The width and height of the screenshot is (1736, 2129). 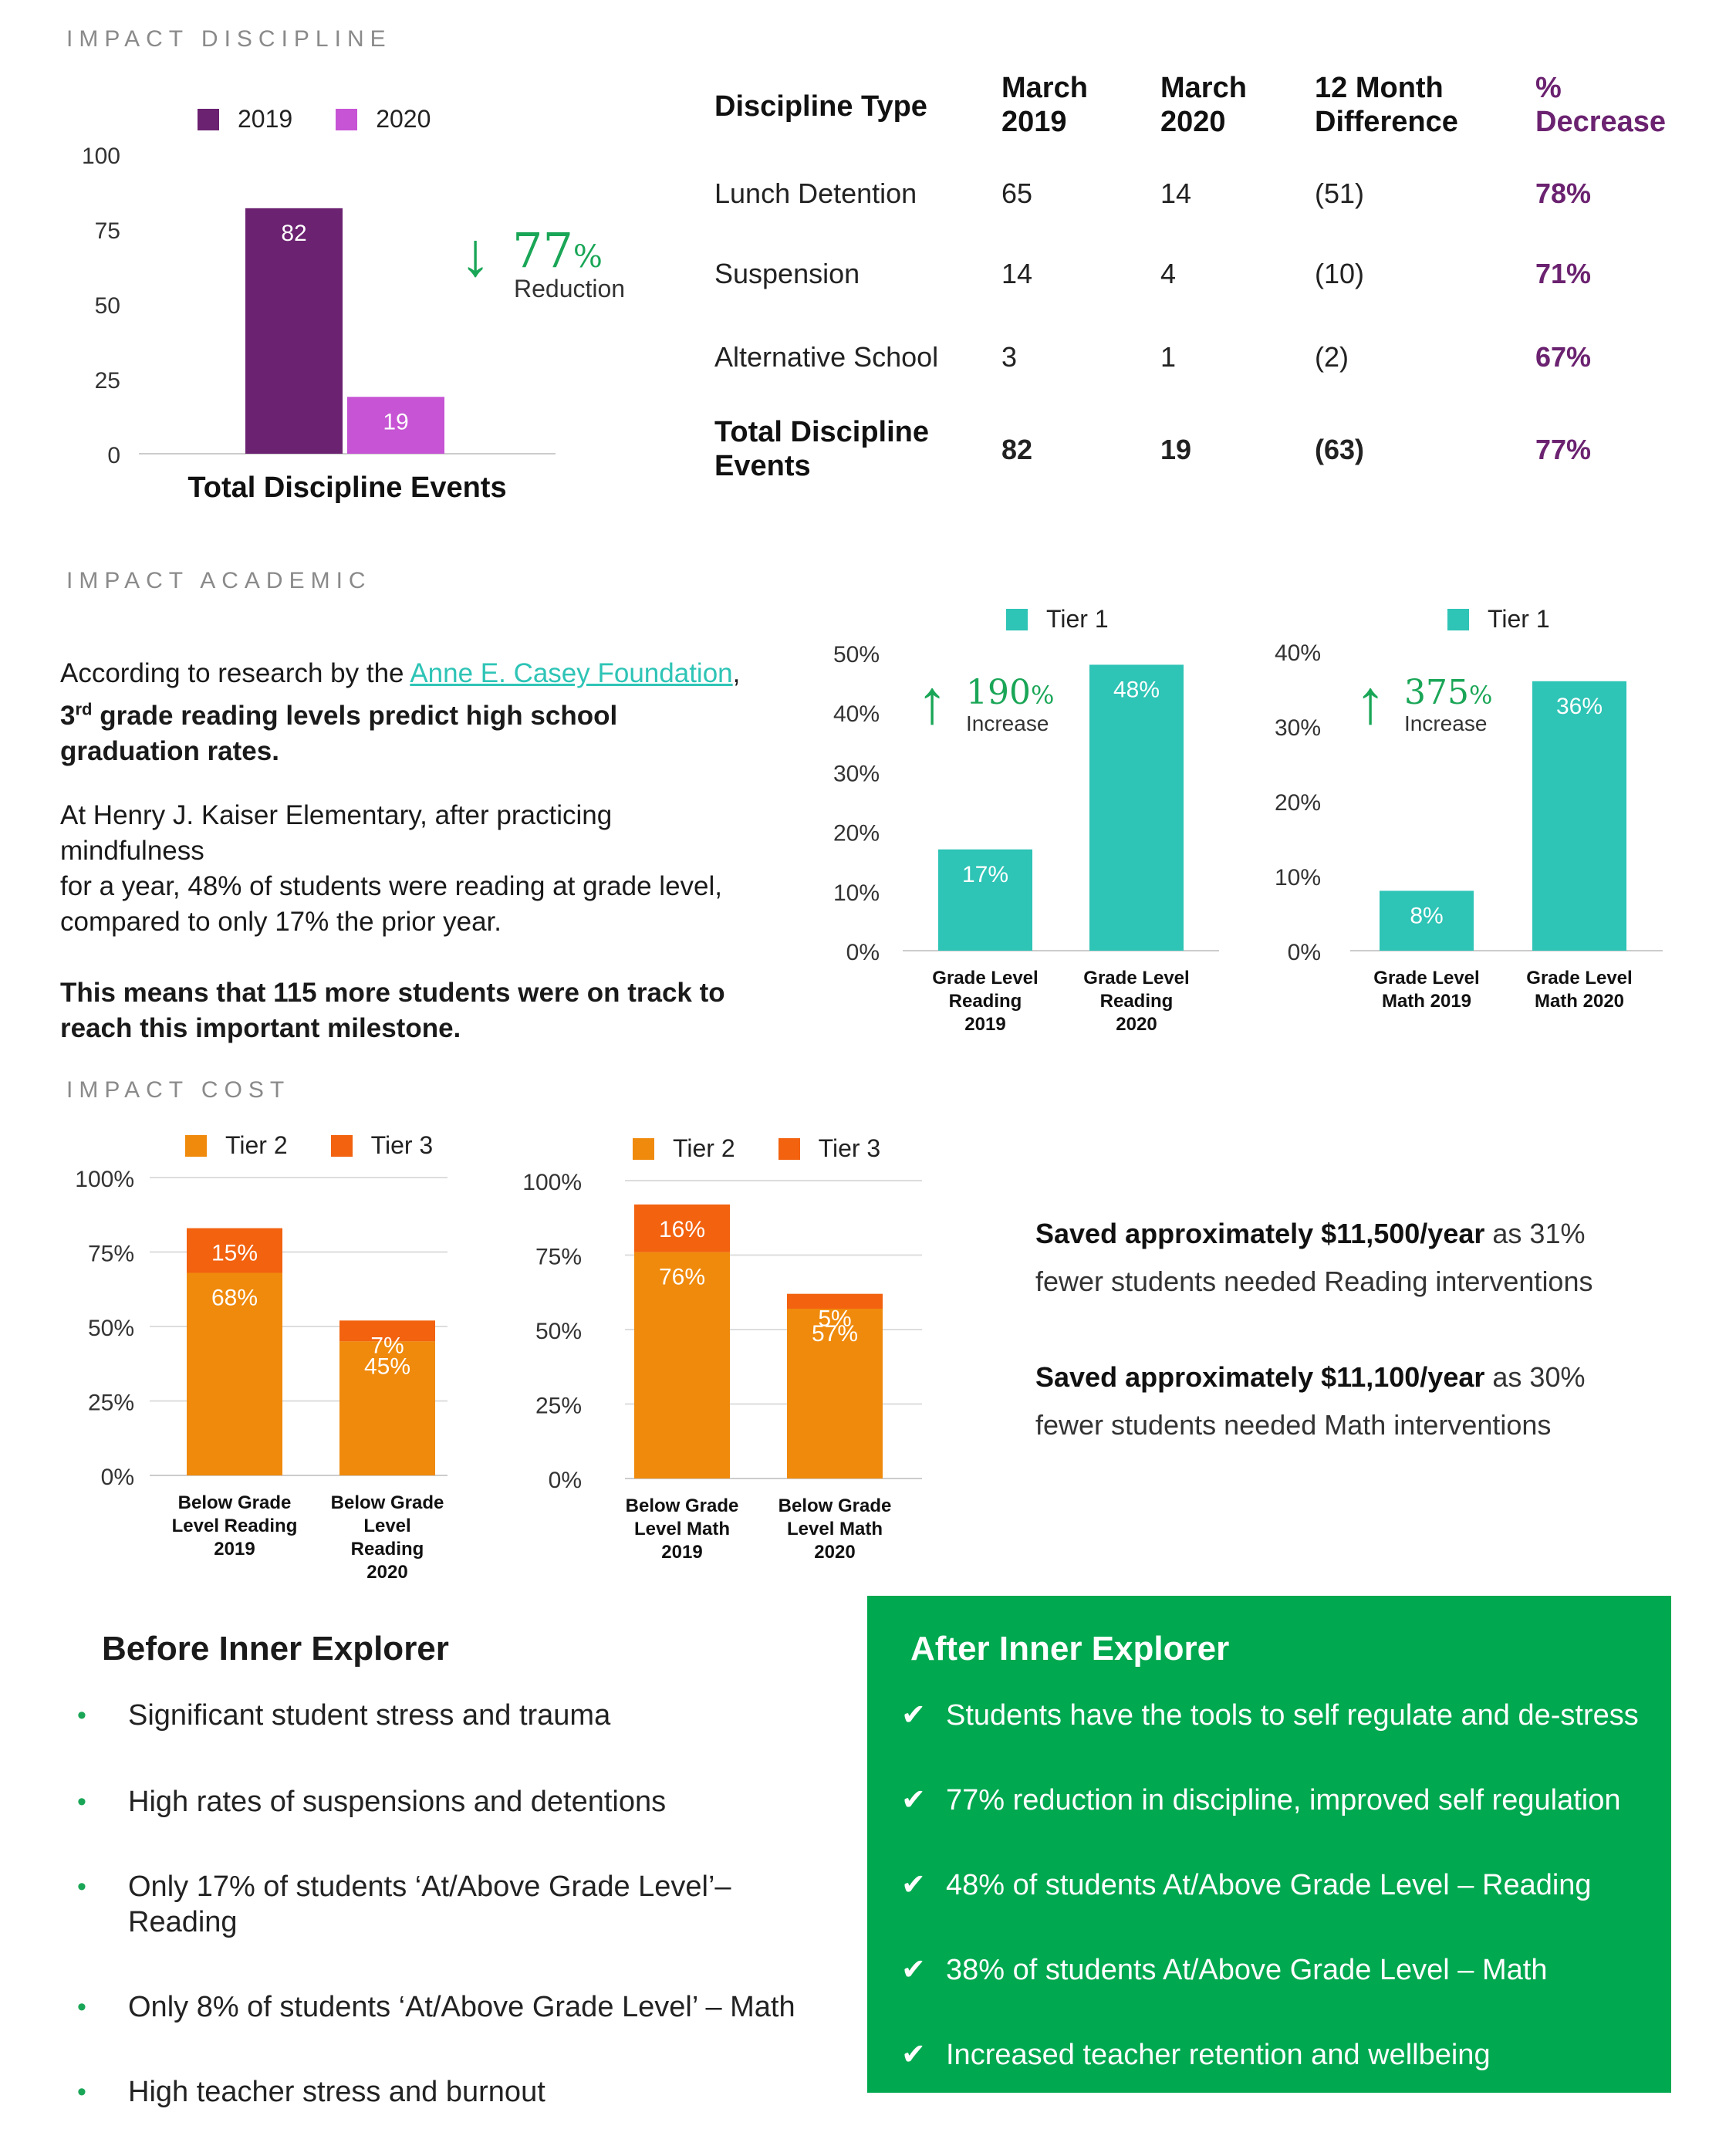 What do you see at coordinates (558, 1406) in the screenshot?
I see `y-tick-label: 25%` at bounding box center [558, 1406].